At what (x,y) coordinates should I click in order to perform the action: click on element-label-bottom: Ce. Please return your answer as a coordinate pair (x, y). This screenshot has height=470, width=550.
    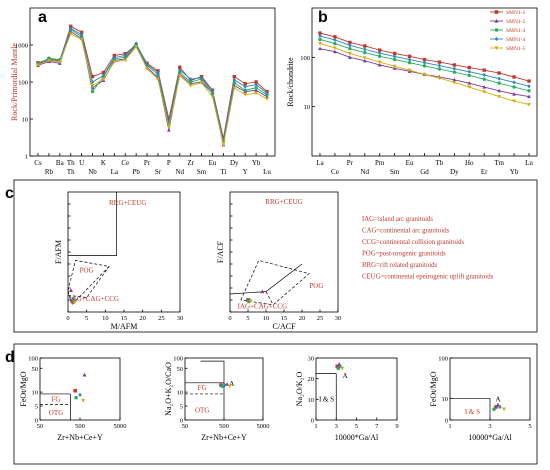
    Looking at the image, I should click on (335, 172).